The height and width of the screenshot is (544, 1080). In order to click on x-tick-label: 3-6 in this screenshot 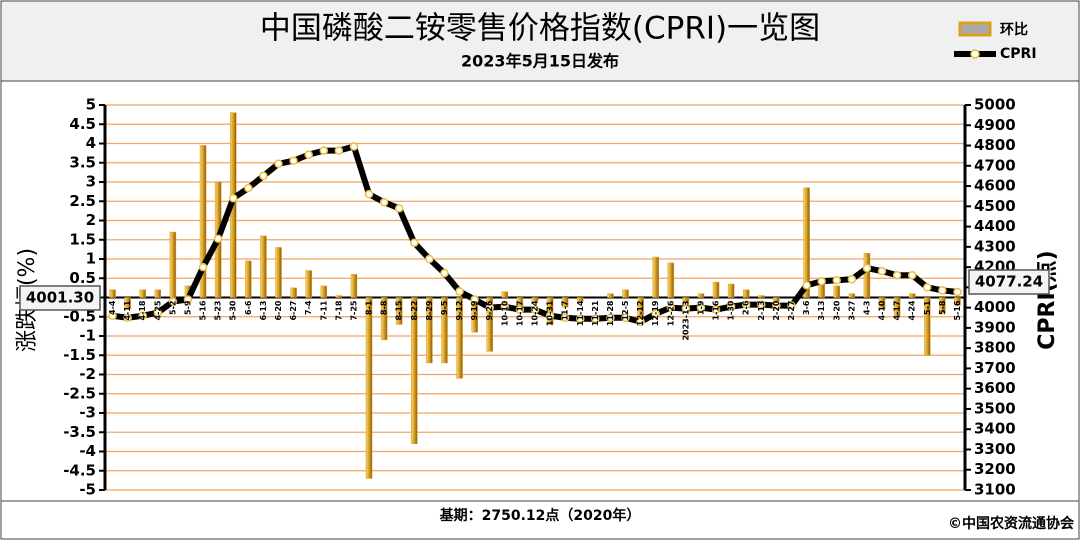, I will do `click(806, 307)`.